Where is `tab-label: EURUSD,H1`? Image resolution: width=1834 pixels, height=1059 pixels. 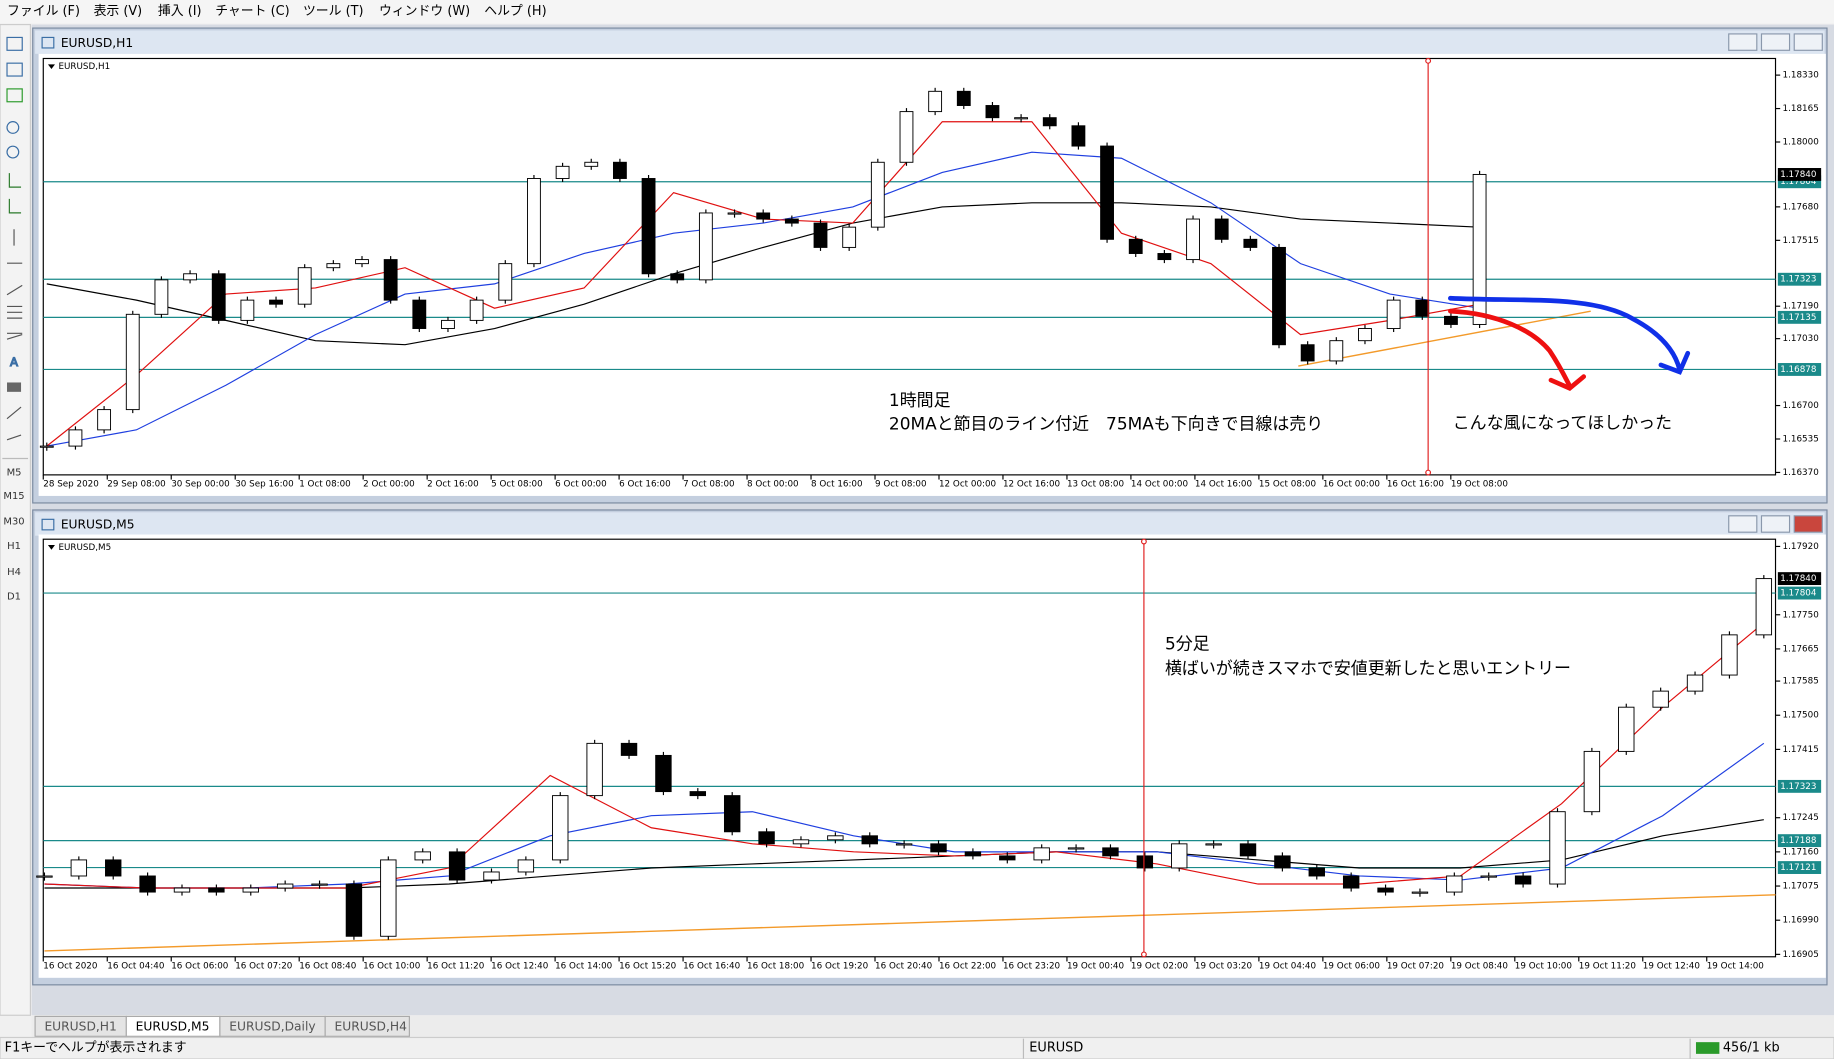 tab-label: EURUSD,H1 is located at coordinates (80, 1026).